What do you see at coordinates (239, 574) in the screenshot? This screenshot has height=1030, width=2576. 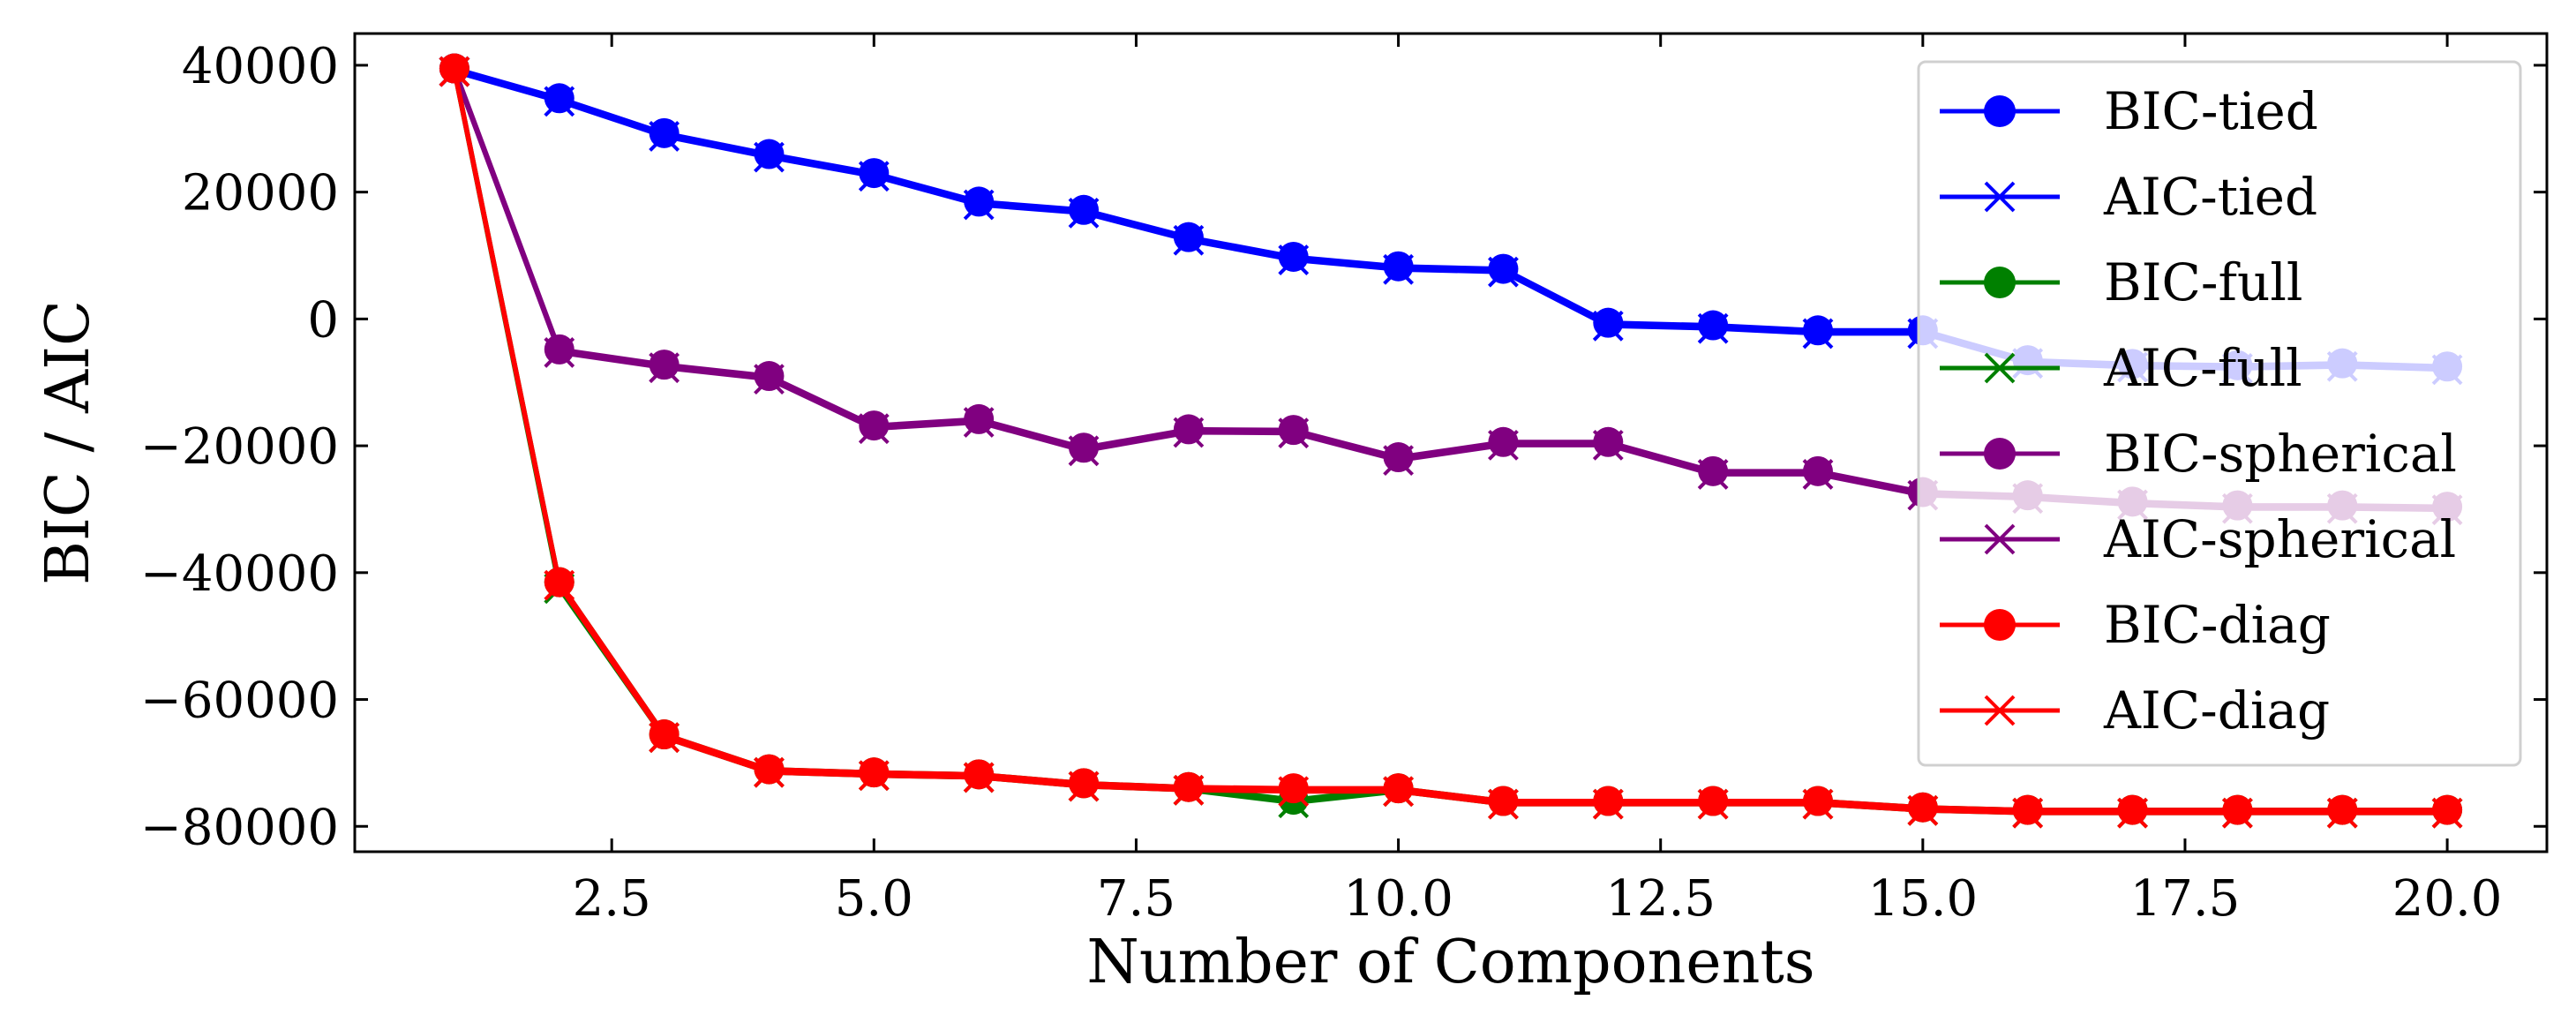 I see `y-tick-label: −40000` at bounding box center [239, 574].